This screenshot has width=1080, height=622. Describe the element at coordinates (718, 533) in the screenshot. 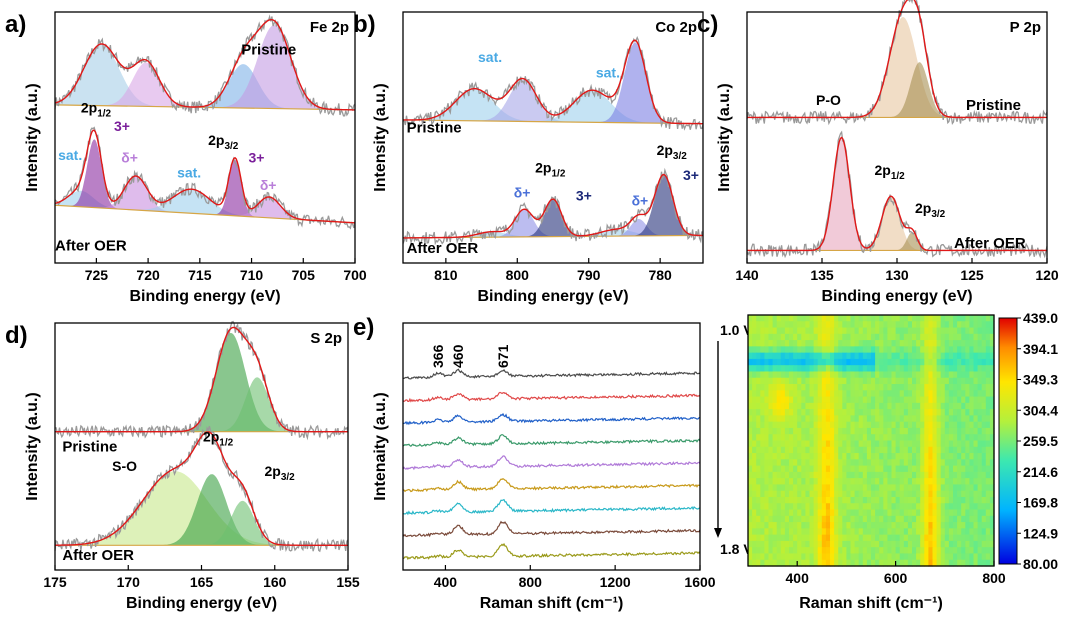

I see `potential-arrow-head` at that location.